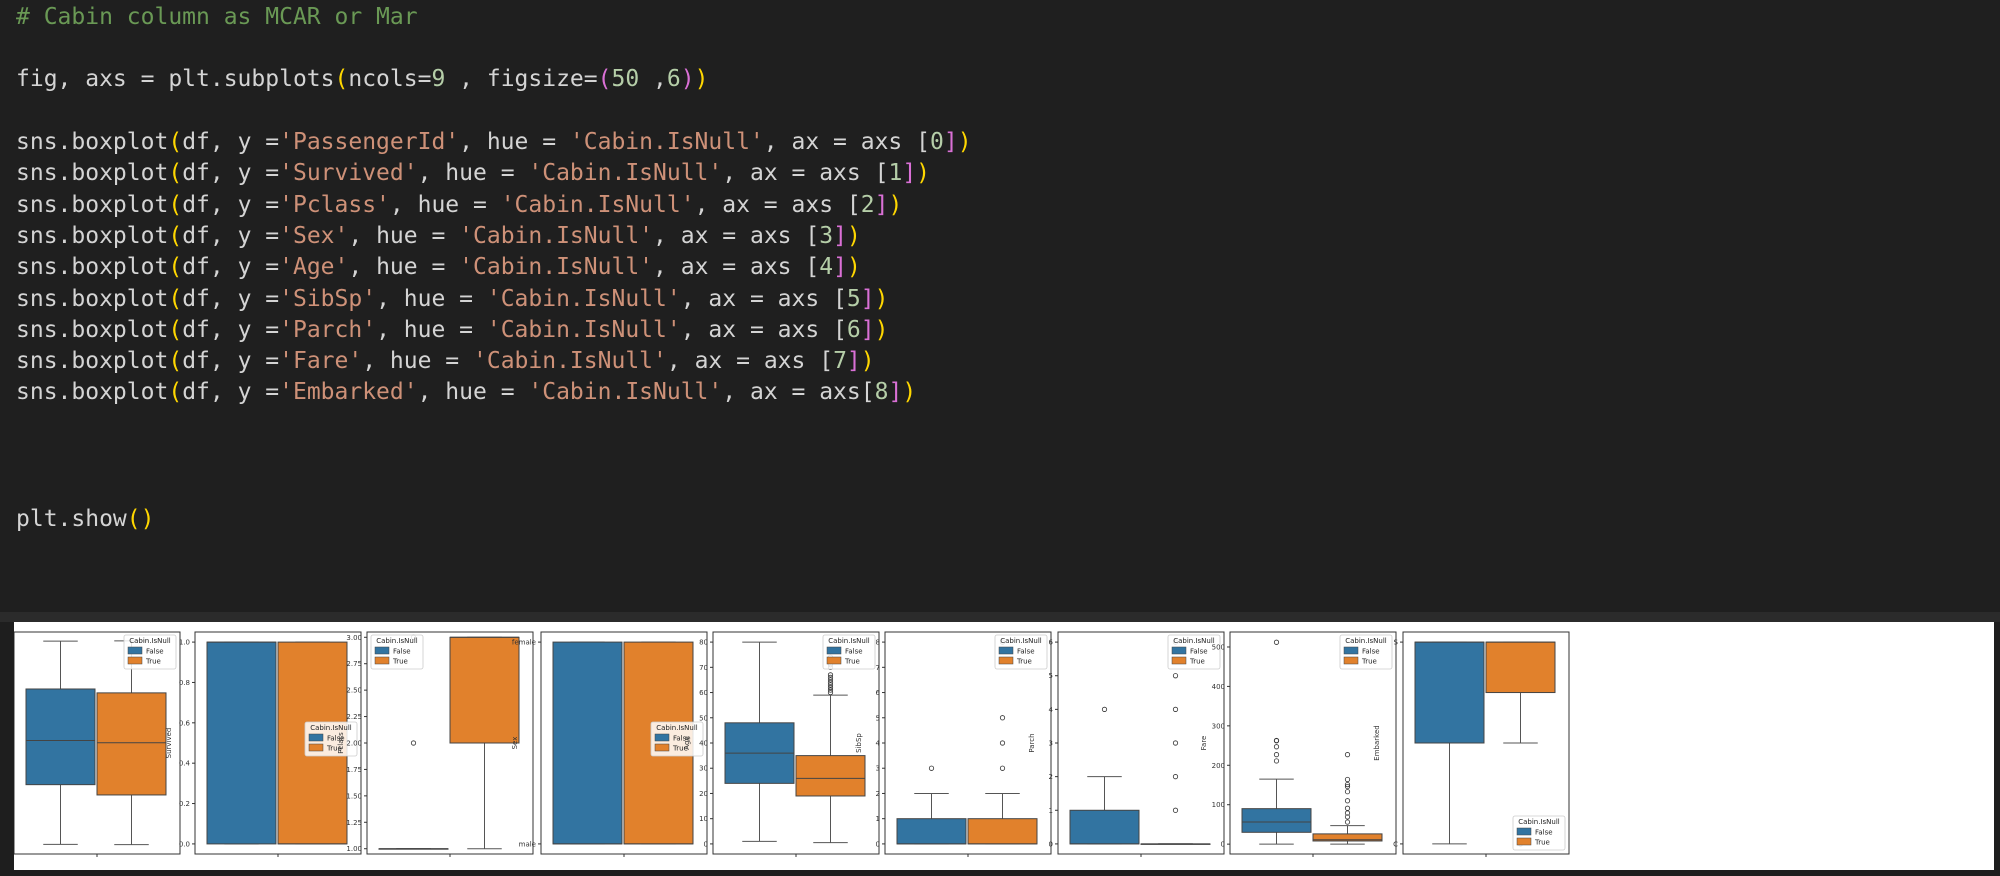  I want to click on y-tick-label: 0.2, so click(184, 804).